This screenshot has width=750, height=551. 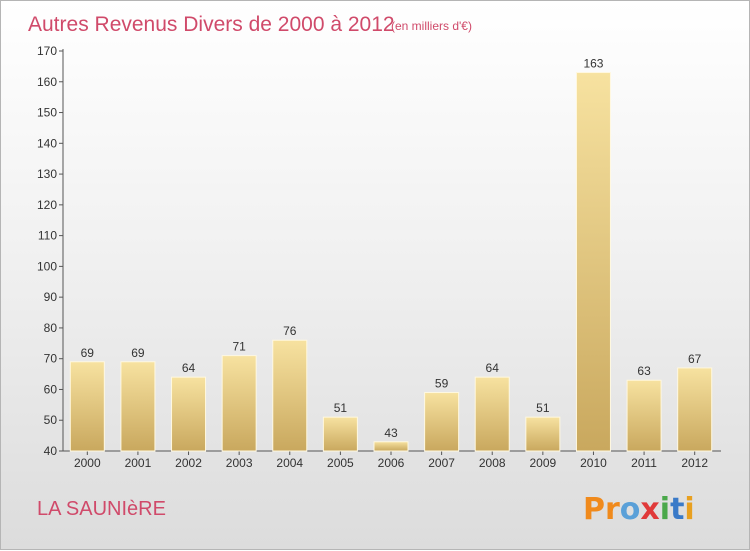 I want to click on value-label: 59, so click(x=442, y=384).